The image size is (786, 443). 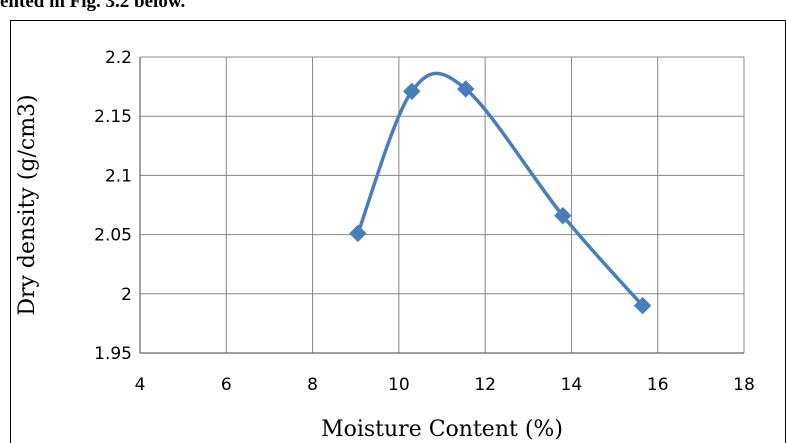 What do you see at coordinates (398, 20) in the screenshot?
I see `figure-frame-top` at bounding box center [398, 20].